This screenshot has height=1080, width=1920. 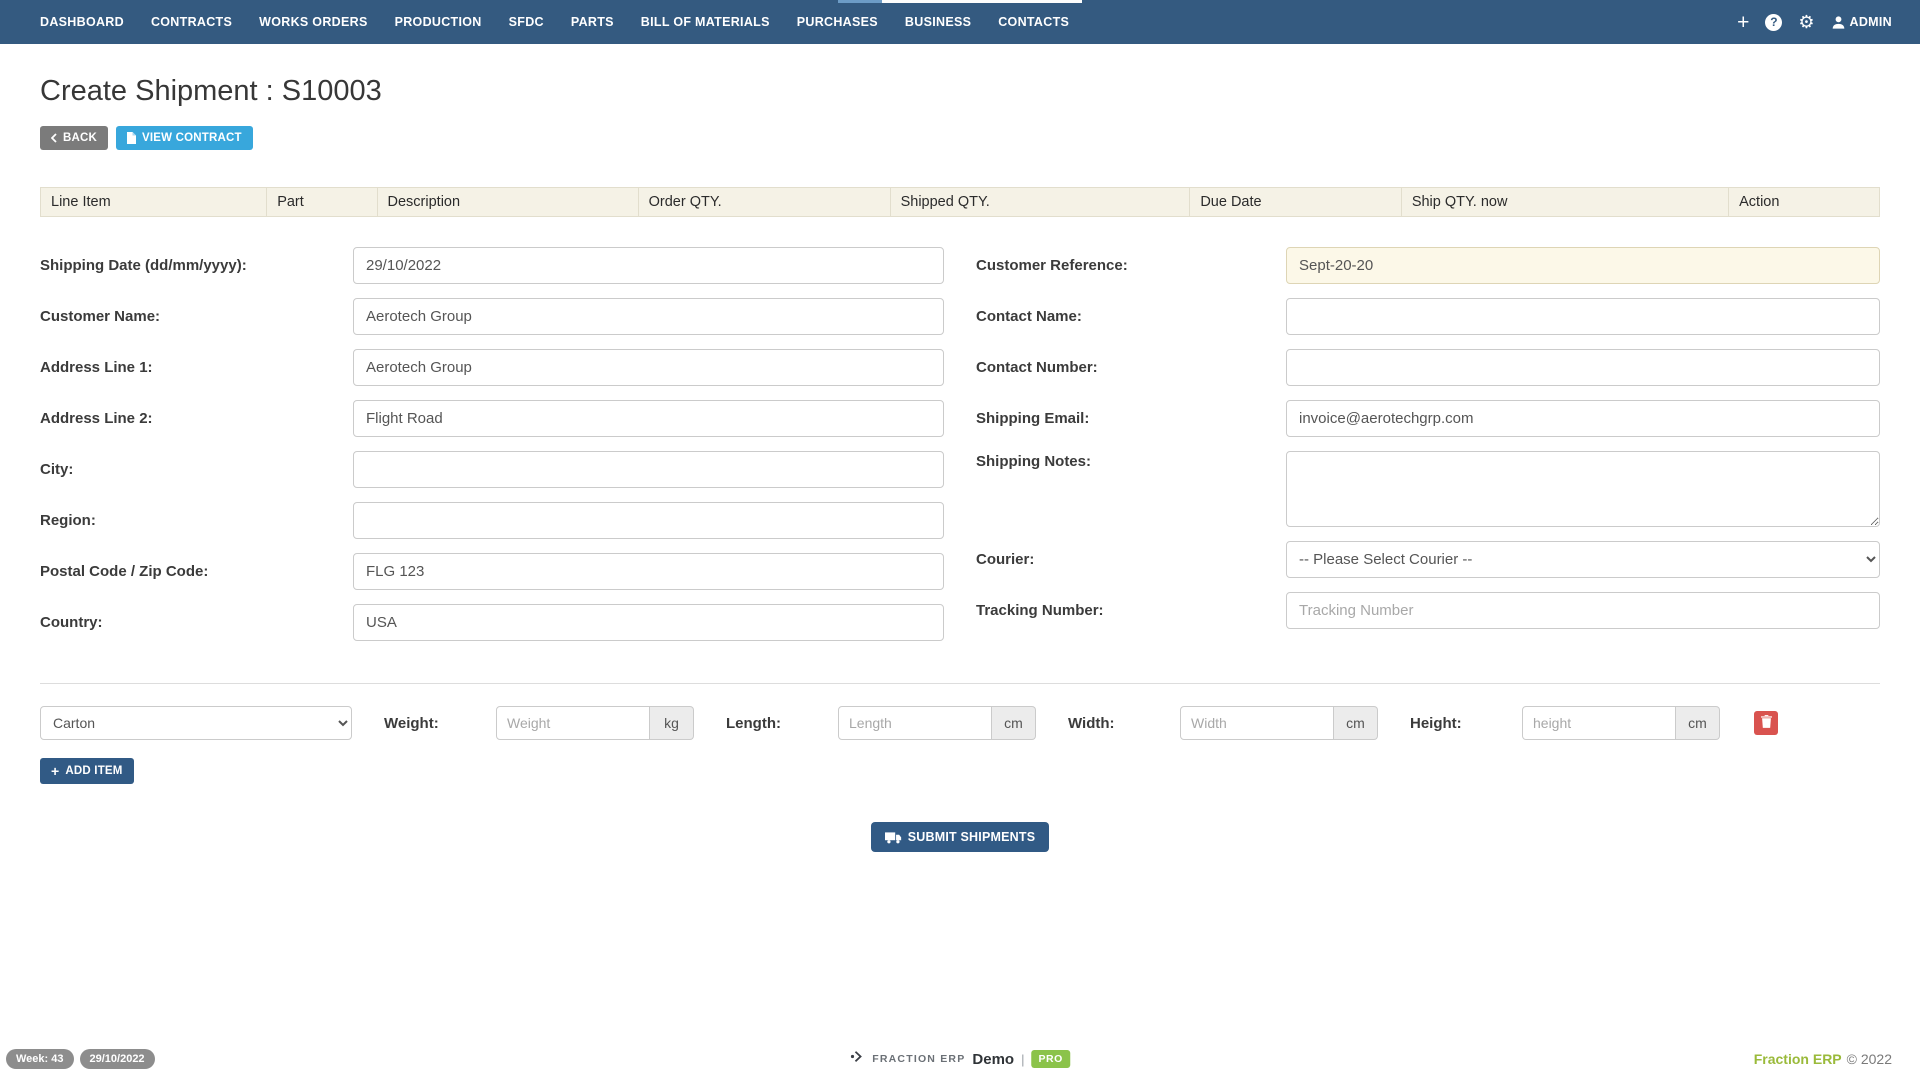 I want to click on delete-package-button, so click(x=1766, y=723).